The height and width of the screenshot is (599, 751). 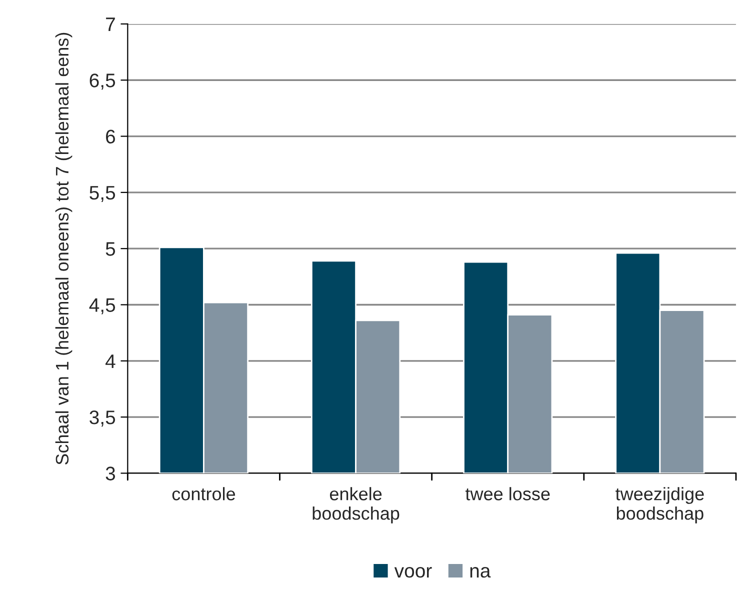 I want to click on y-tick-label: 4,5, so click(x=102, y=306).